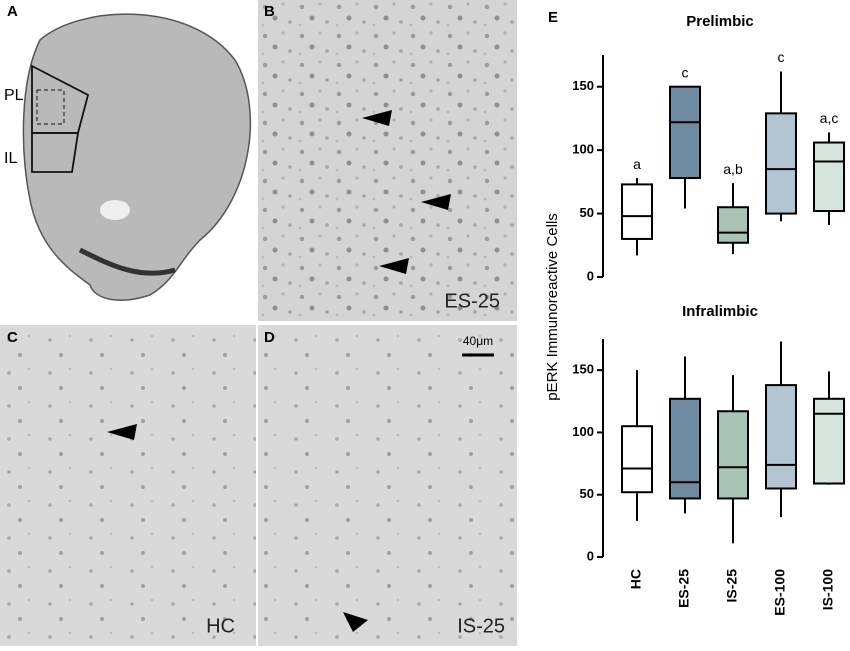  What do you see at coordinates (14, 95) in the screenshot?
I see `region-label: PL` at bounding box center [14, 95].